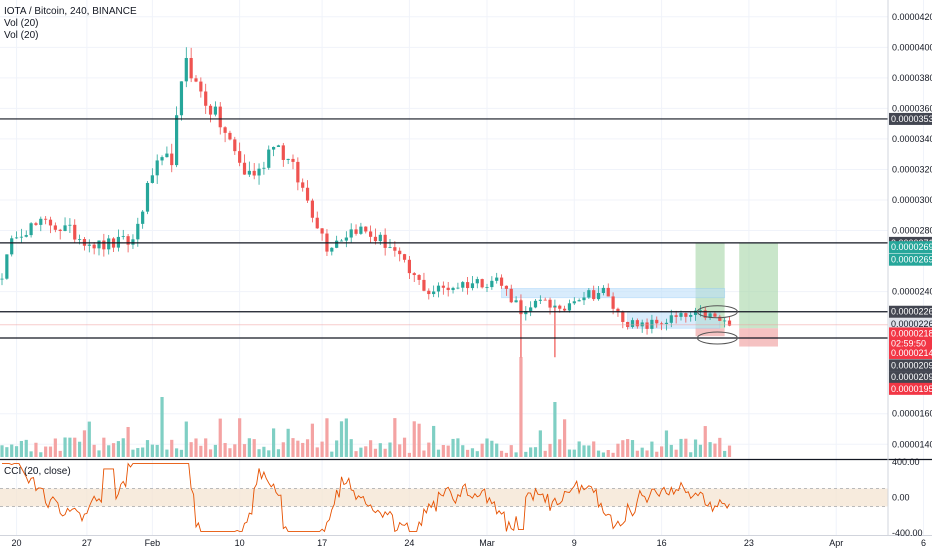 This screenshot has height=550, width=932. Describe the element at coordinates (908, 344) in the screenshot. I see `price-tag-text: 02:59:50` at that location.